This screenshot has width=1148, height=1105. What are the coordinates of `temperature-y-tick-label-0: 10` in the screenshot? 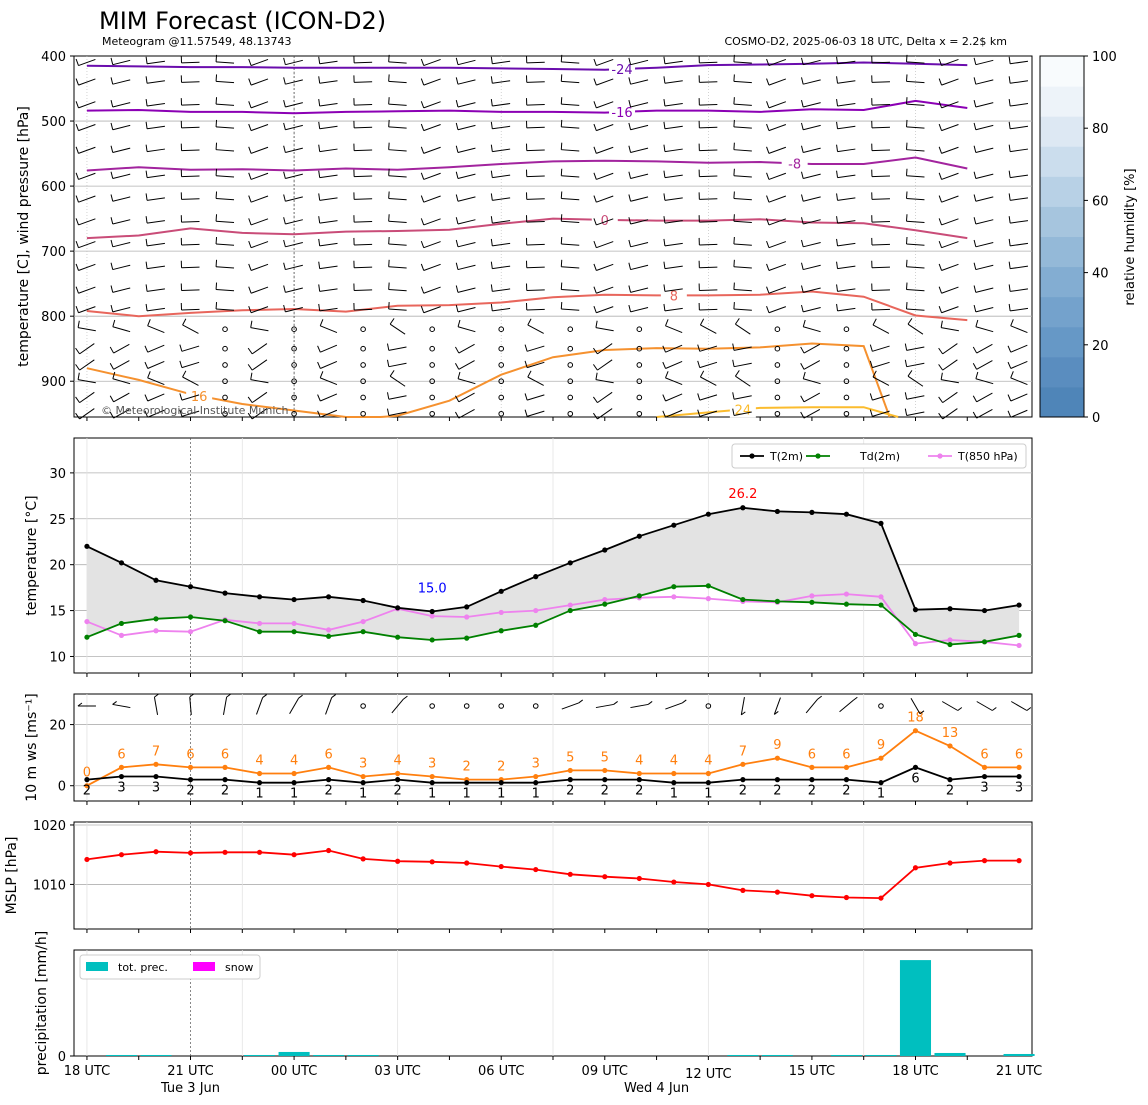 It's located at (57, 657).